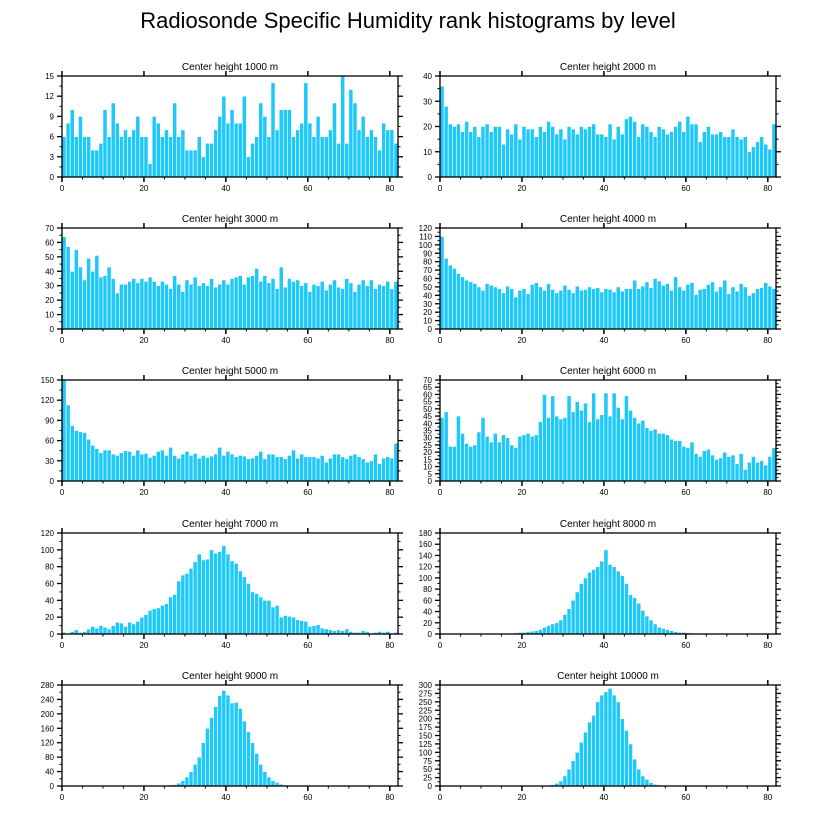  I want to click on y-tick-label: 125, so click(426, 744).